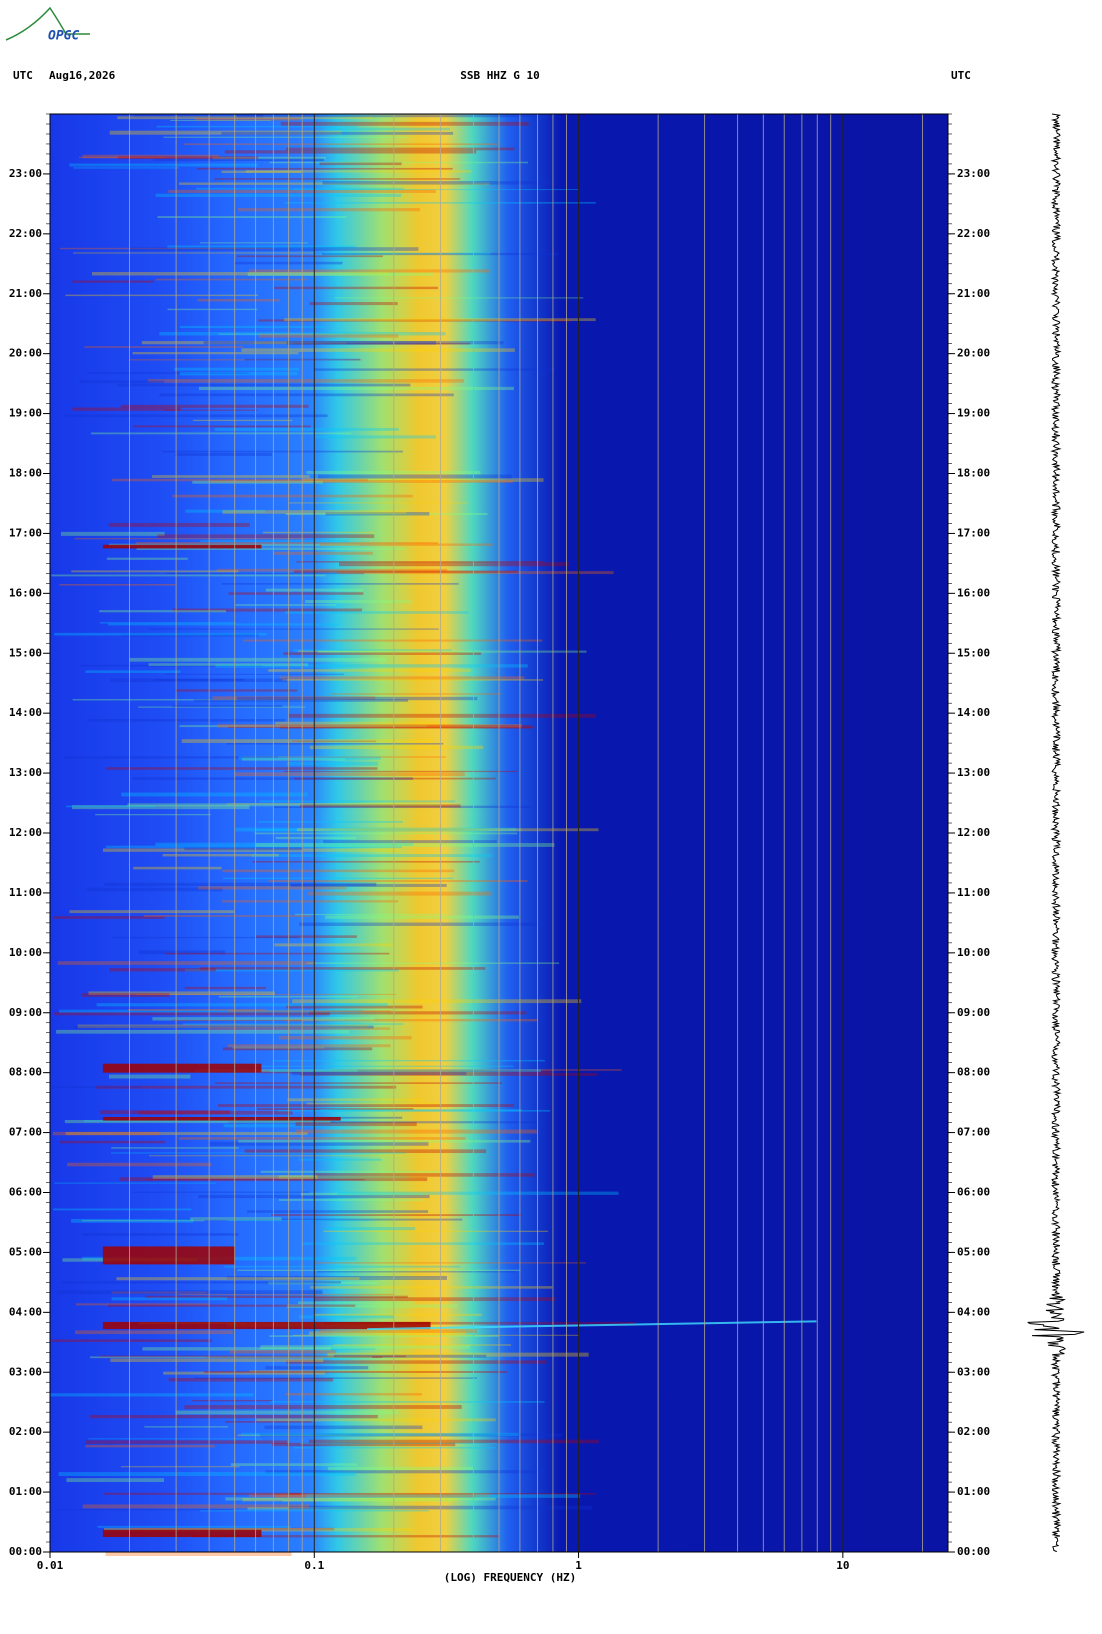  Describe the element at coordinates (25, 892) in the screenshot. I see `y-tick-label-left: 11:00` at that location.